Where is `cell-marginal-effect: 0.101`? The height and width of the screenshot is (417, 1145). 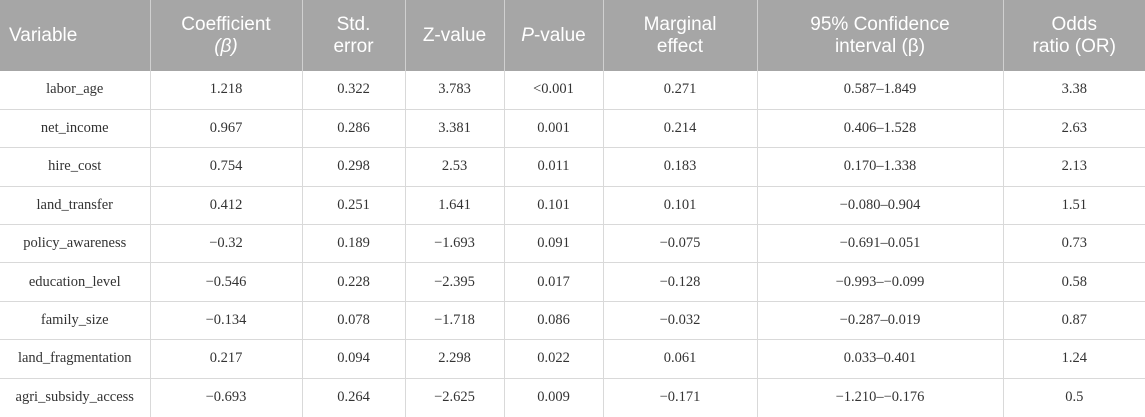
cell-marginal-effect: 0.101 is located at coordinates (680, 206).